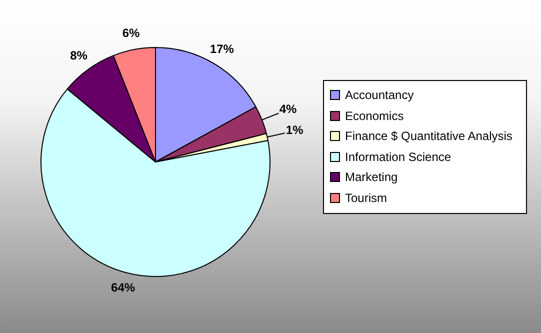 The width and height of the screenshot is (541, 333). Describe the element at coordinates (295, 130) in the screenshot. I see `data-label: 1%` at that location.